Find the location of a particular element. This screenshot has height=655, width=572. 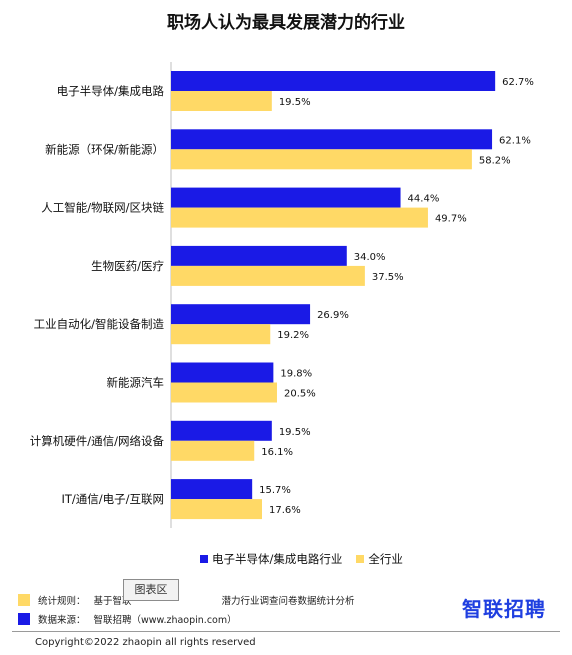

category-label: IT/通信/电子/互联网 is located at coordinates (112, 499).